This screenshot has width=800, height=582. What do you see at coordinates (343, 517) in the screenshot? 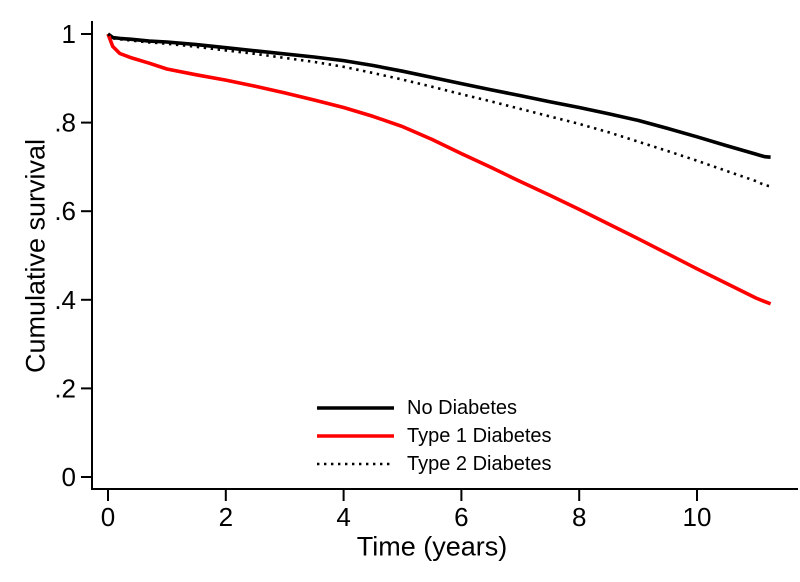
I see `x-tick-label: 4` at bounding box center [343, 517].